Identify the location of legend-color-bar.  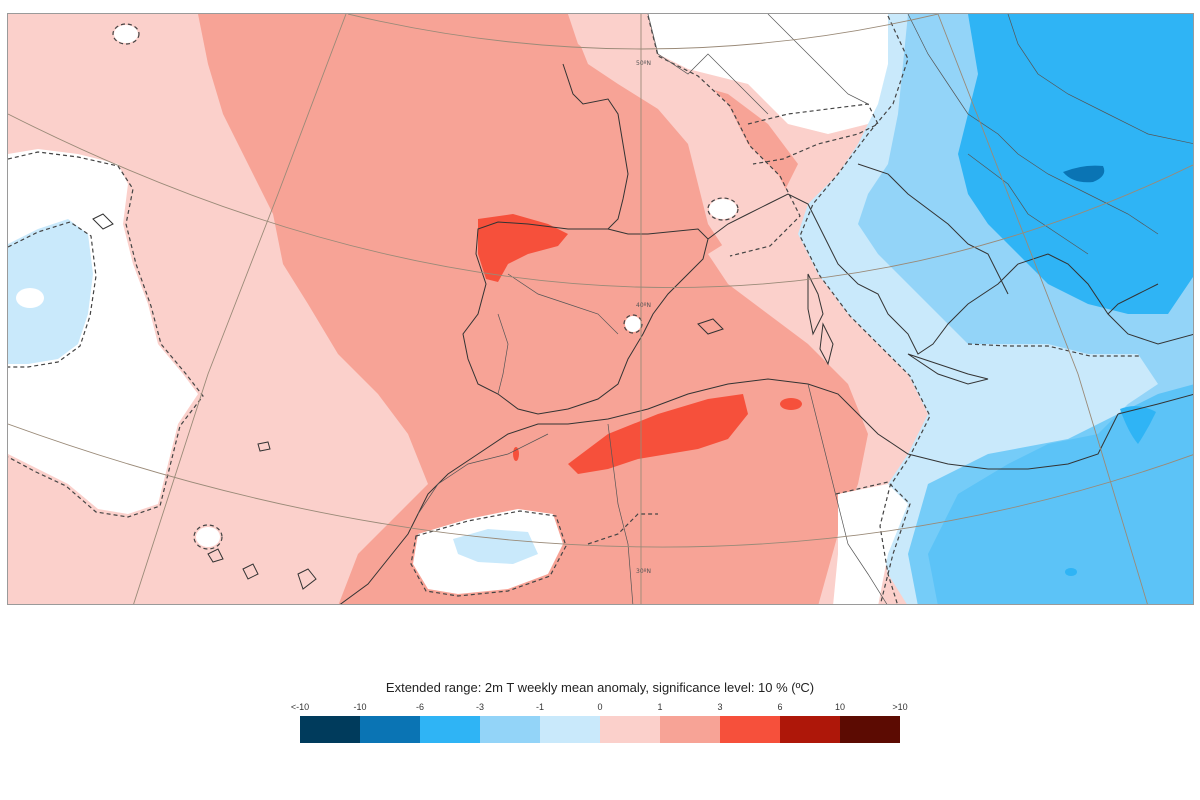
(600, 729).